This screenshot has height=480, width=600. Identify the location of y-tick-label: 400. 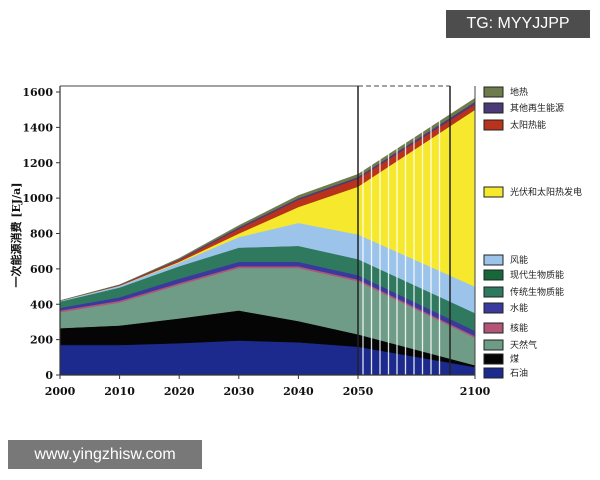
(41, 304).